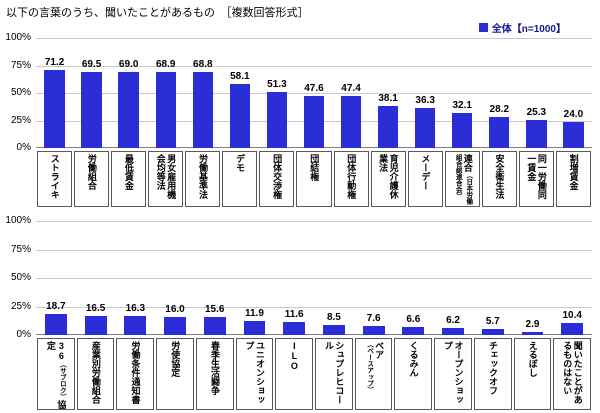 The width and height of the screenshot is (600, 413). What do you see at coordinates (54, 62) in the screenshot?
I see `value-label: 71.2` at bounding box center [54, 62].